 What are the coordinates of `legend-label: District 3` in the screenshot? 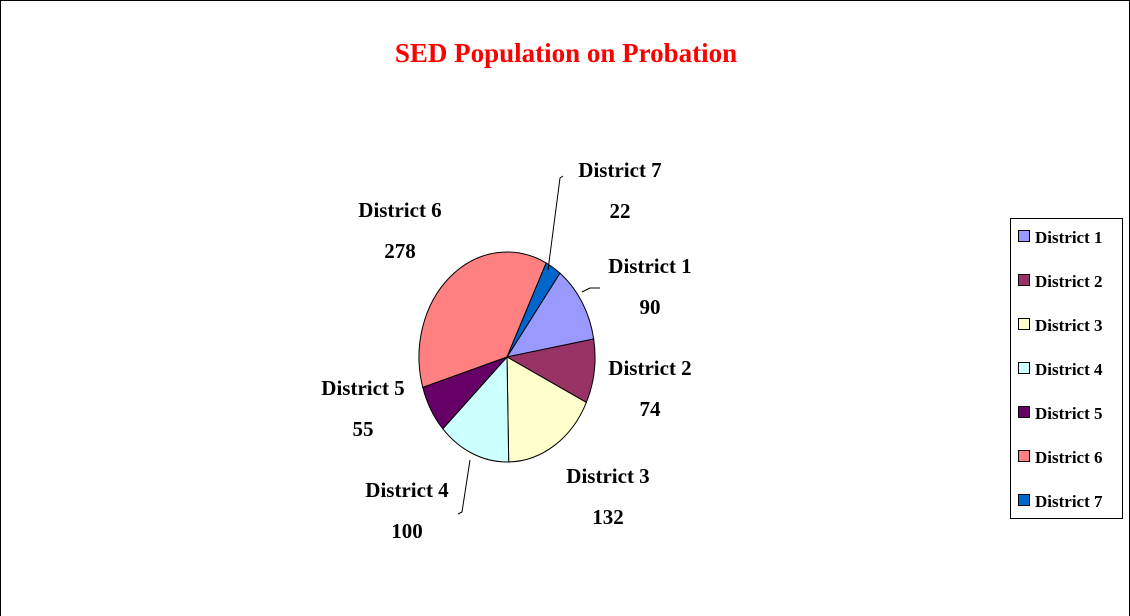 It's located at (1069, 325).